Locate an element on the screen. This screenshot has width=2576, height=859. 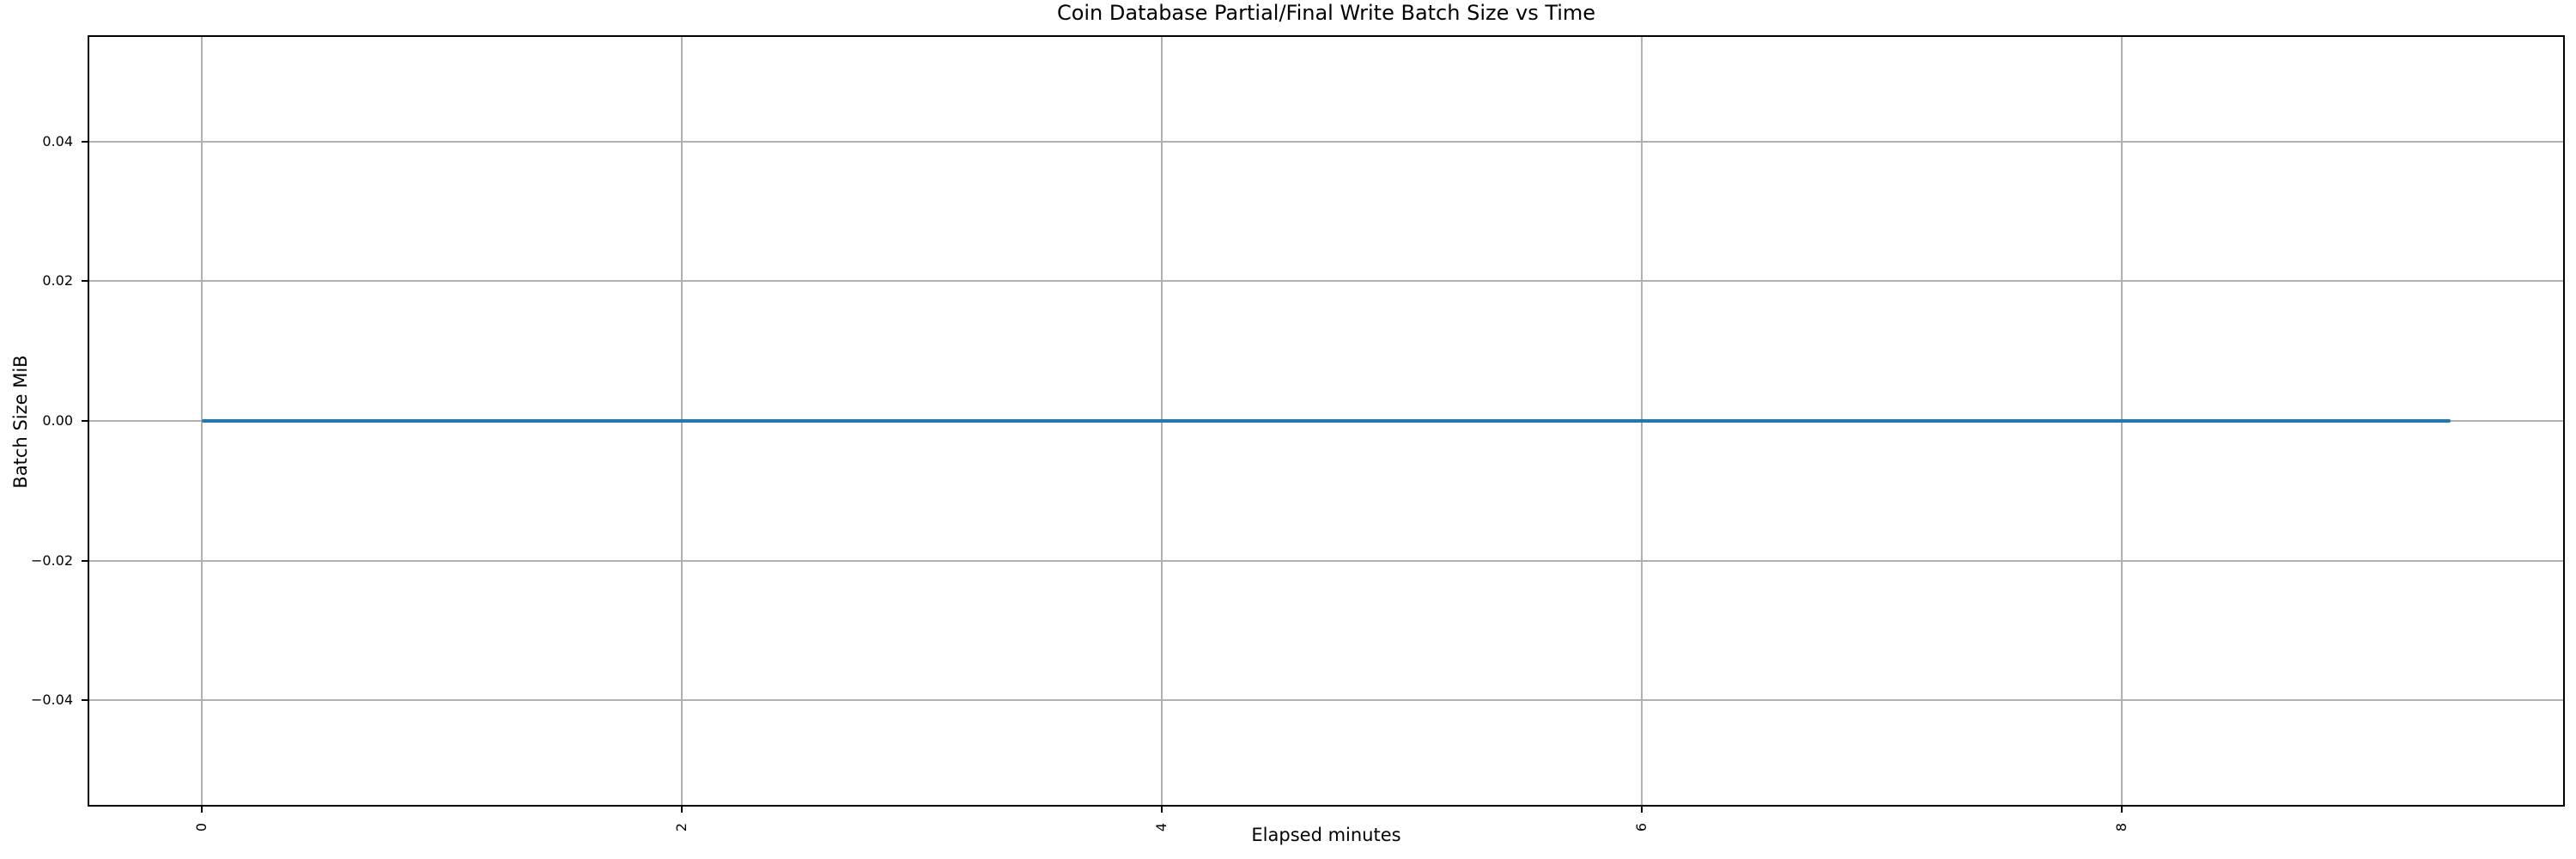
y-tick-label: 0.04 is located at coordinates (58, 140).